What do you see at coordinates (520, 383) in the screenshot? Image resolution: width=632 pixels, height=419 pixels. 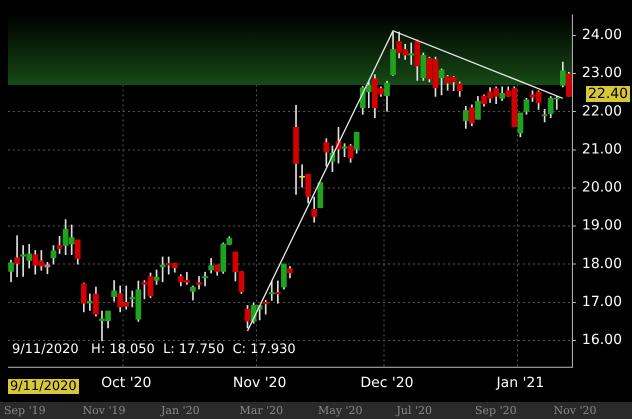 I see `x-tick-label: Jan '21` at bounding box center [520, 383].